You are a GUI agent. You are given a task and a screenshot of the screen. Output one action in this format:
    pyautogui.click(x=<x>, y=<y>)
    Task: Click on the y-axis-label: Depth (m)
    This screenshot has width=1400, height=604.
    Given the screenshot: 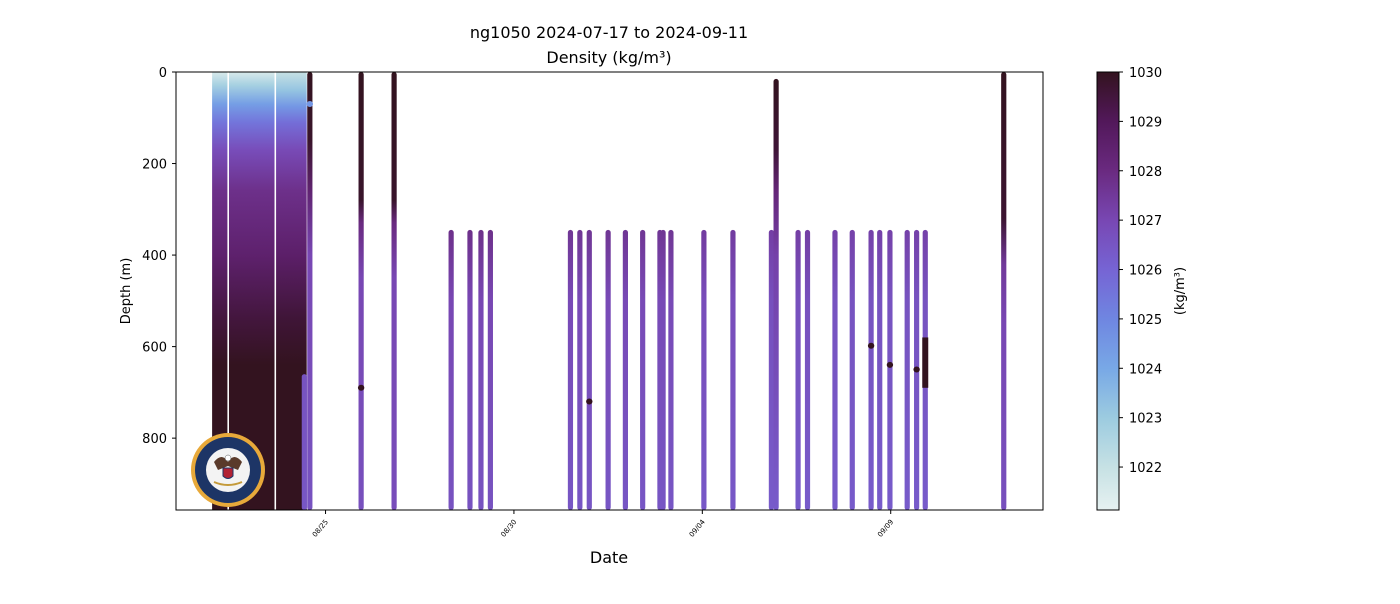 What is the action you would take?
    pyautogui.click(x=126, y=291)
    